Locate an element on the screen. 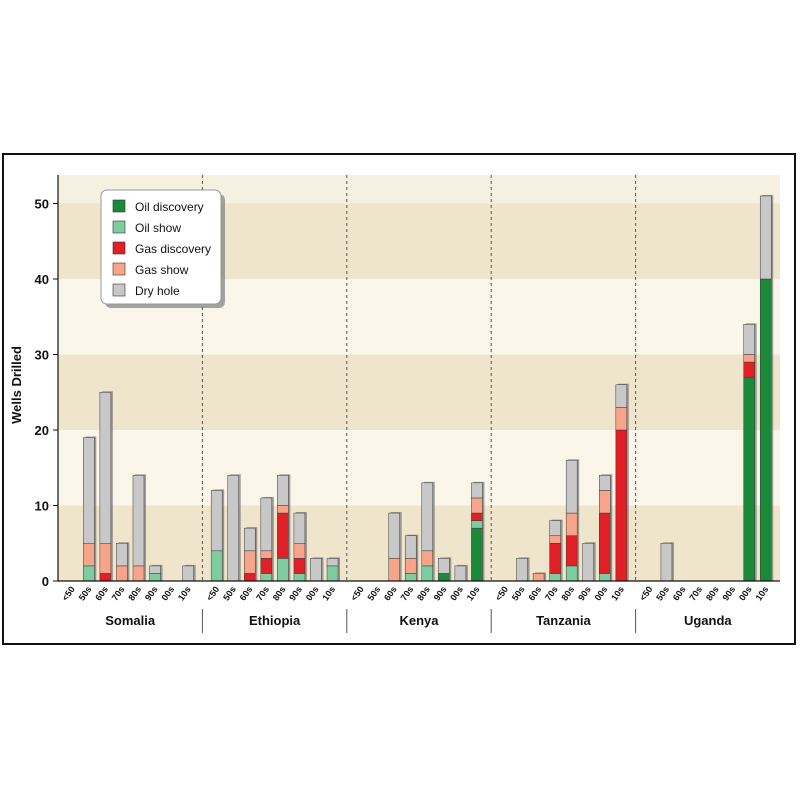 This screenshot has height=800, width=800. group-label: Ethiopia is located at coordinates (275, 620).